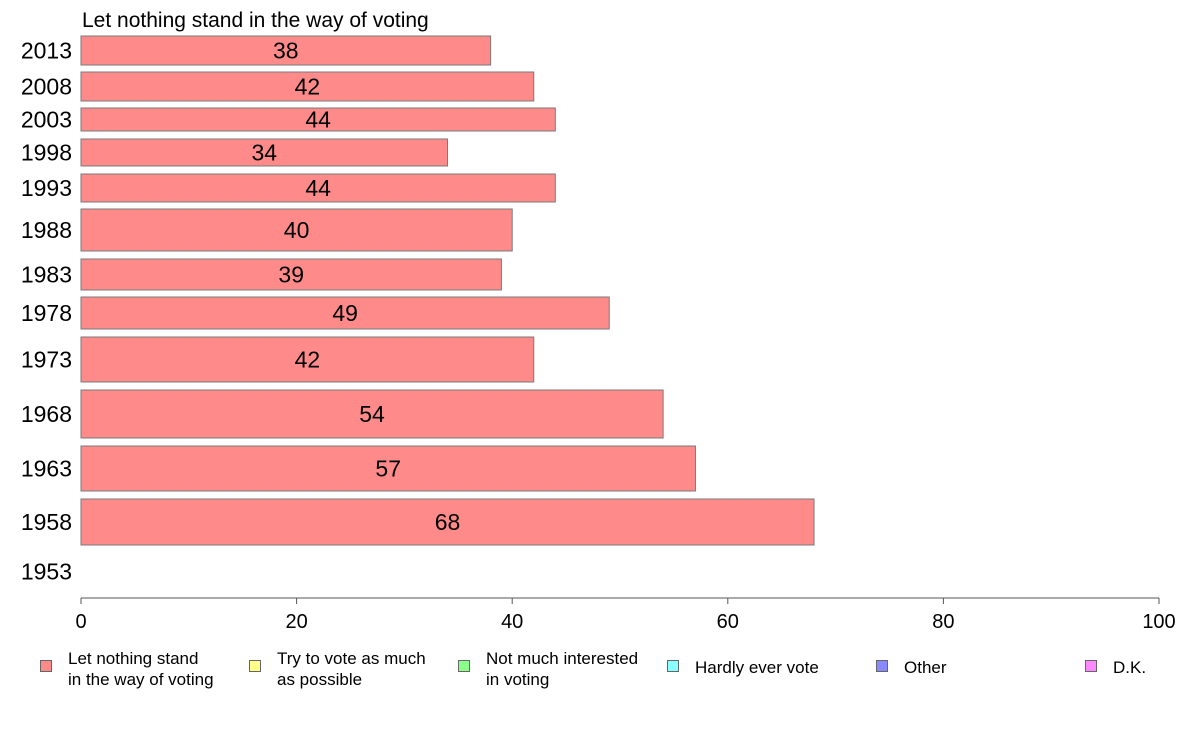 Image resolution: width=1188 pixels, height=736 pixels. I want to click on legend-item: D.K., so click(1115, 663).